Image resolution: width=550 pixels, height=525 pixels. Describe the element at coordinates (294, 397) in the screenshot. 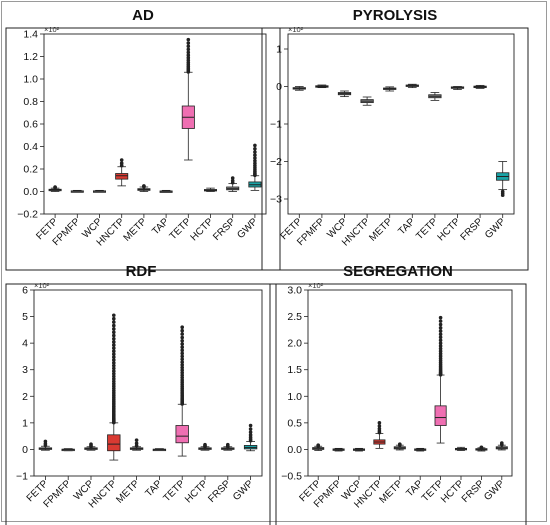

I see `y-tick-label: 1.0` at that location.